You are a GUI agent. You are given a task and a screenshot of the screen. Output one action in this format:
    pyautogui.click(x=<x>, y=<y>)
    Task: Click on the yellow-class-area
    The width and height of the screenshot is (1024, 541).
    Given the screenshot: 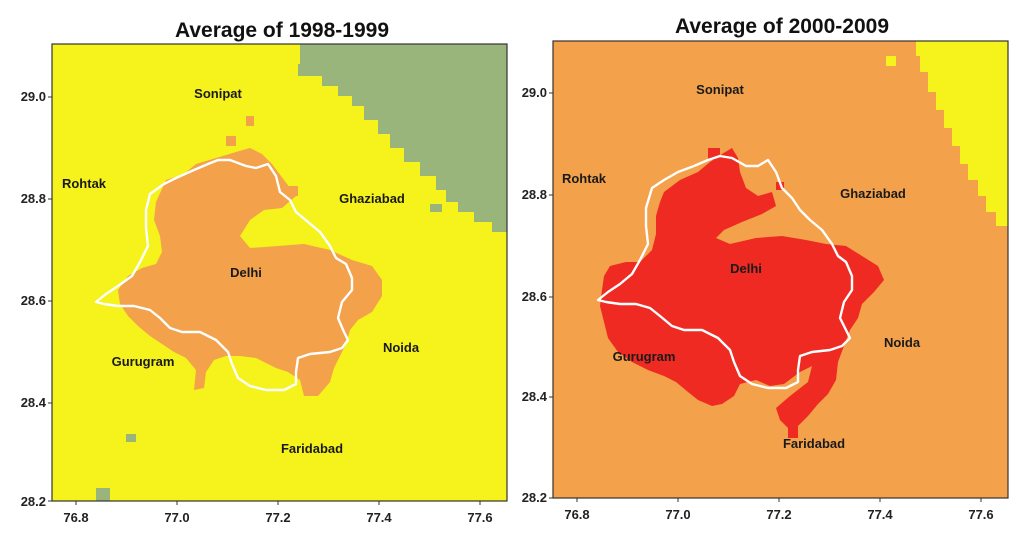 What is the action you would take?
    pyautogui.click(x=962, y=133)
    